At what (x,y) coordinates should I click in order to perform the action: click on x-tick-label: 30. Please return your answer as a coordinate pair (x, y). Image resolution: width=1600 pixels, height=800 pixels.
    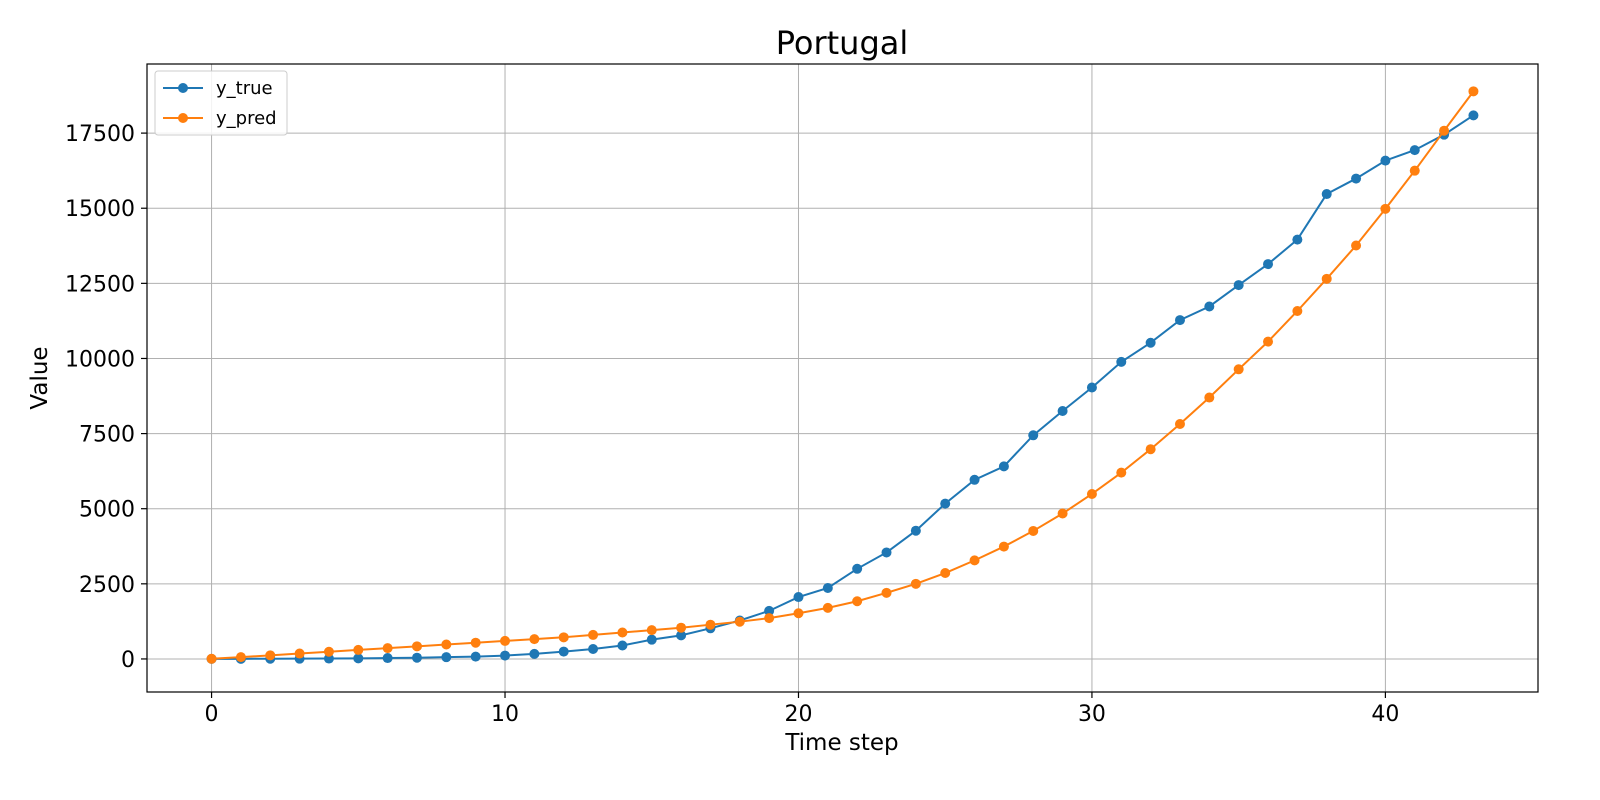
    Looking at the image, I should click on (1092, 714).